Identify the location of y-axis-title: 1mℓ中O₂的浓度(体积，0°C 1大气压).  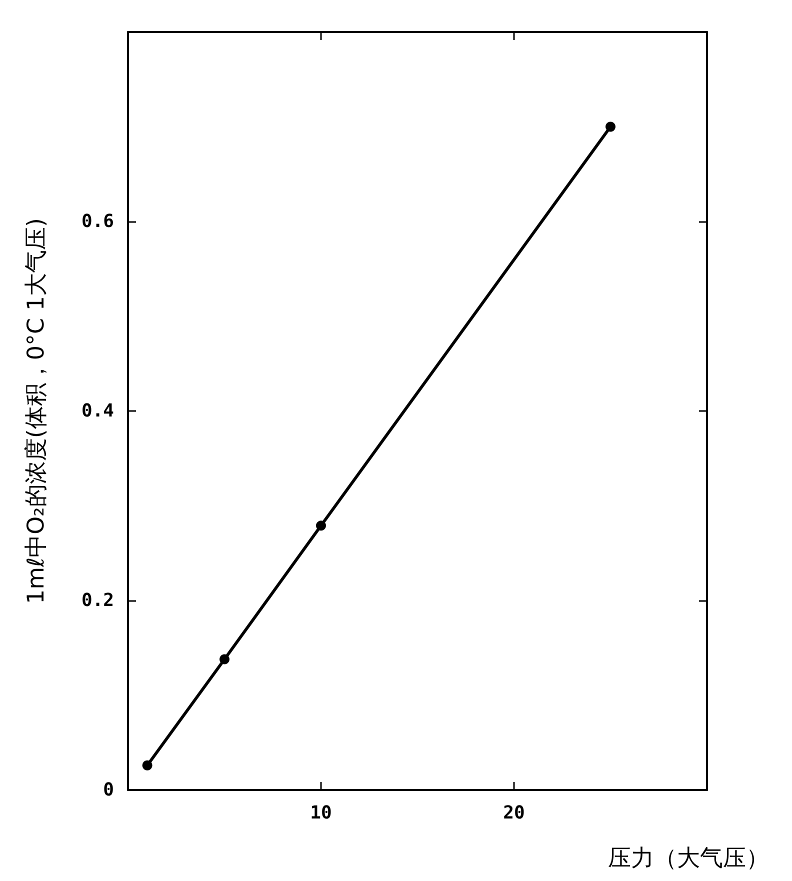
(37, 411).